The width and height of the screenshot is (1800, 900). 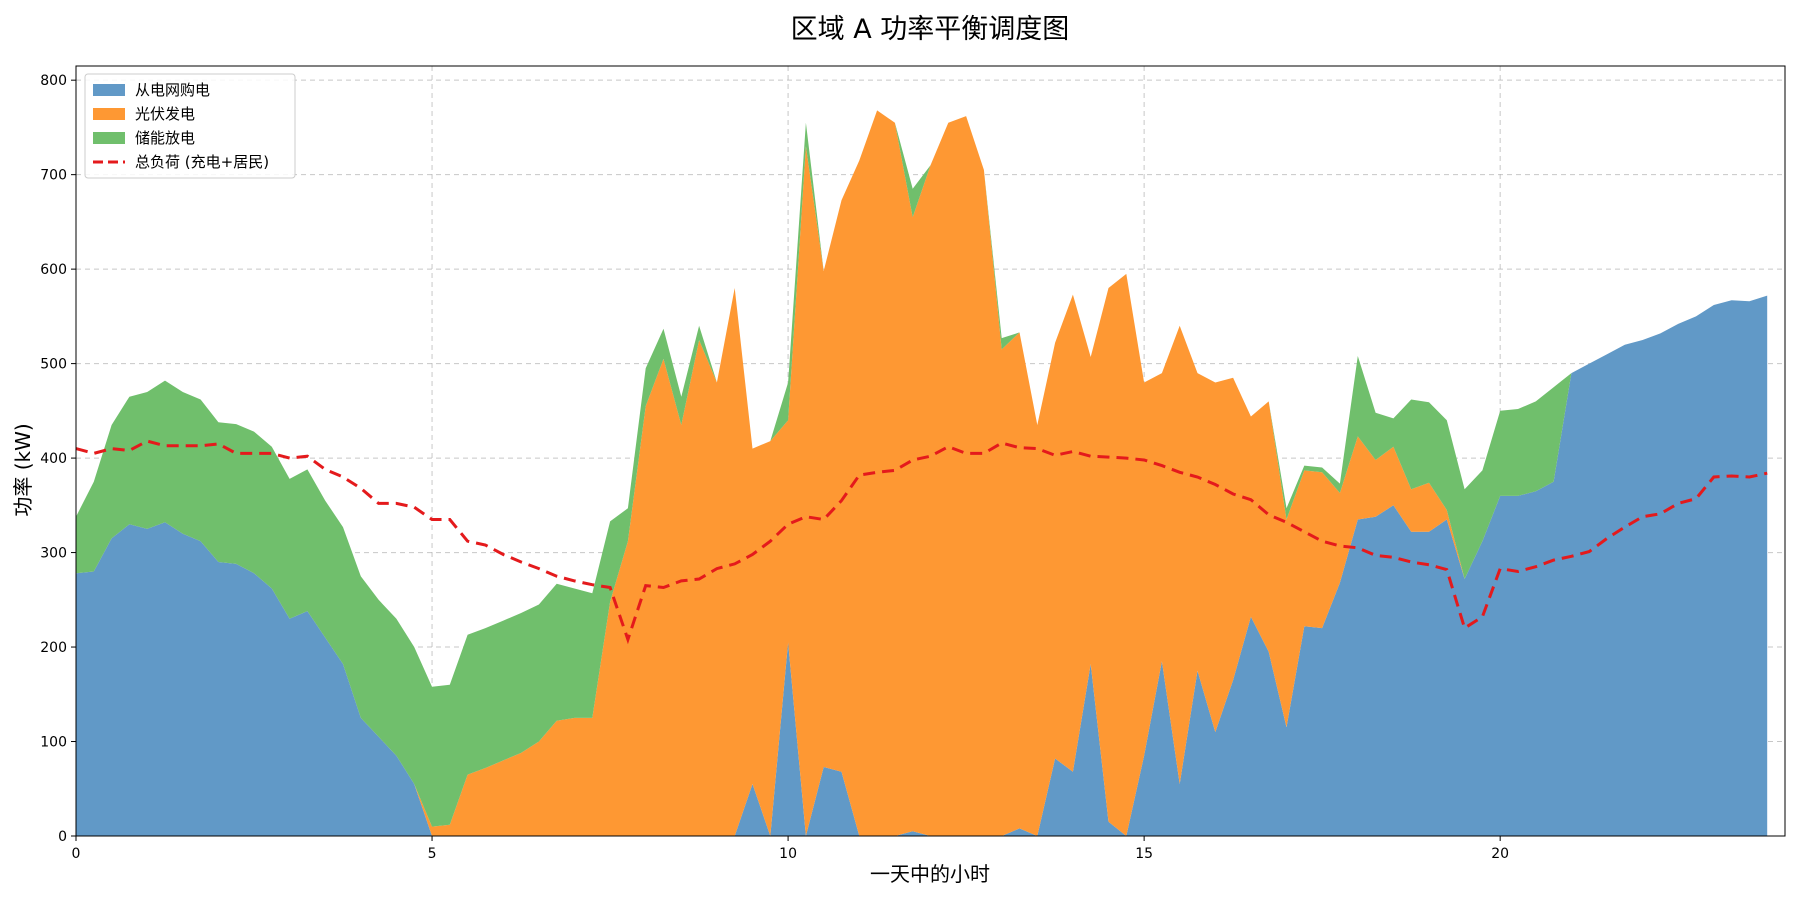 I want to click on legend-label: 储能放电, so click(x=165, y=138).